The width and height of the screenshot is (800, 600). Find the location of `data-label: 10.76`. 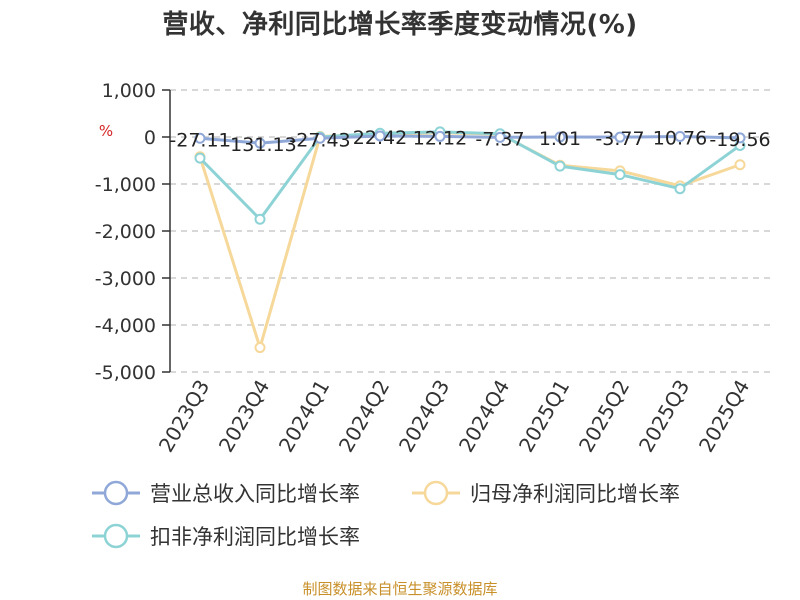

data-label: 10.76 is located at coordinates (680, 138).